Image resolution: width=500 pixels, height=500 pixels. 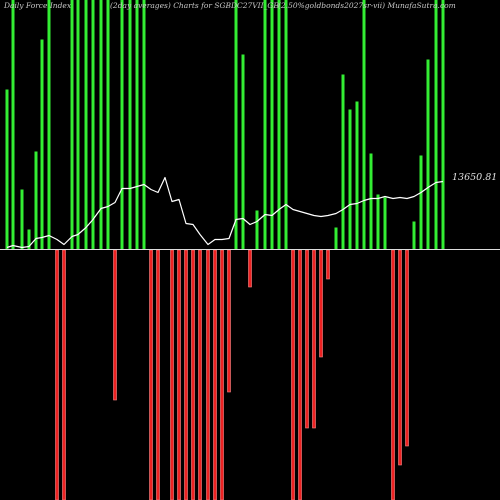 I want to click on header-center: (2day averages) Charts for SGBDC27VII_GB, so click(x=194, y=5).